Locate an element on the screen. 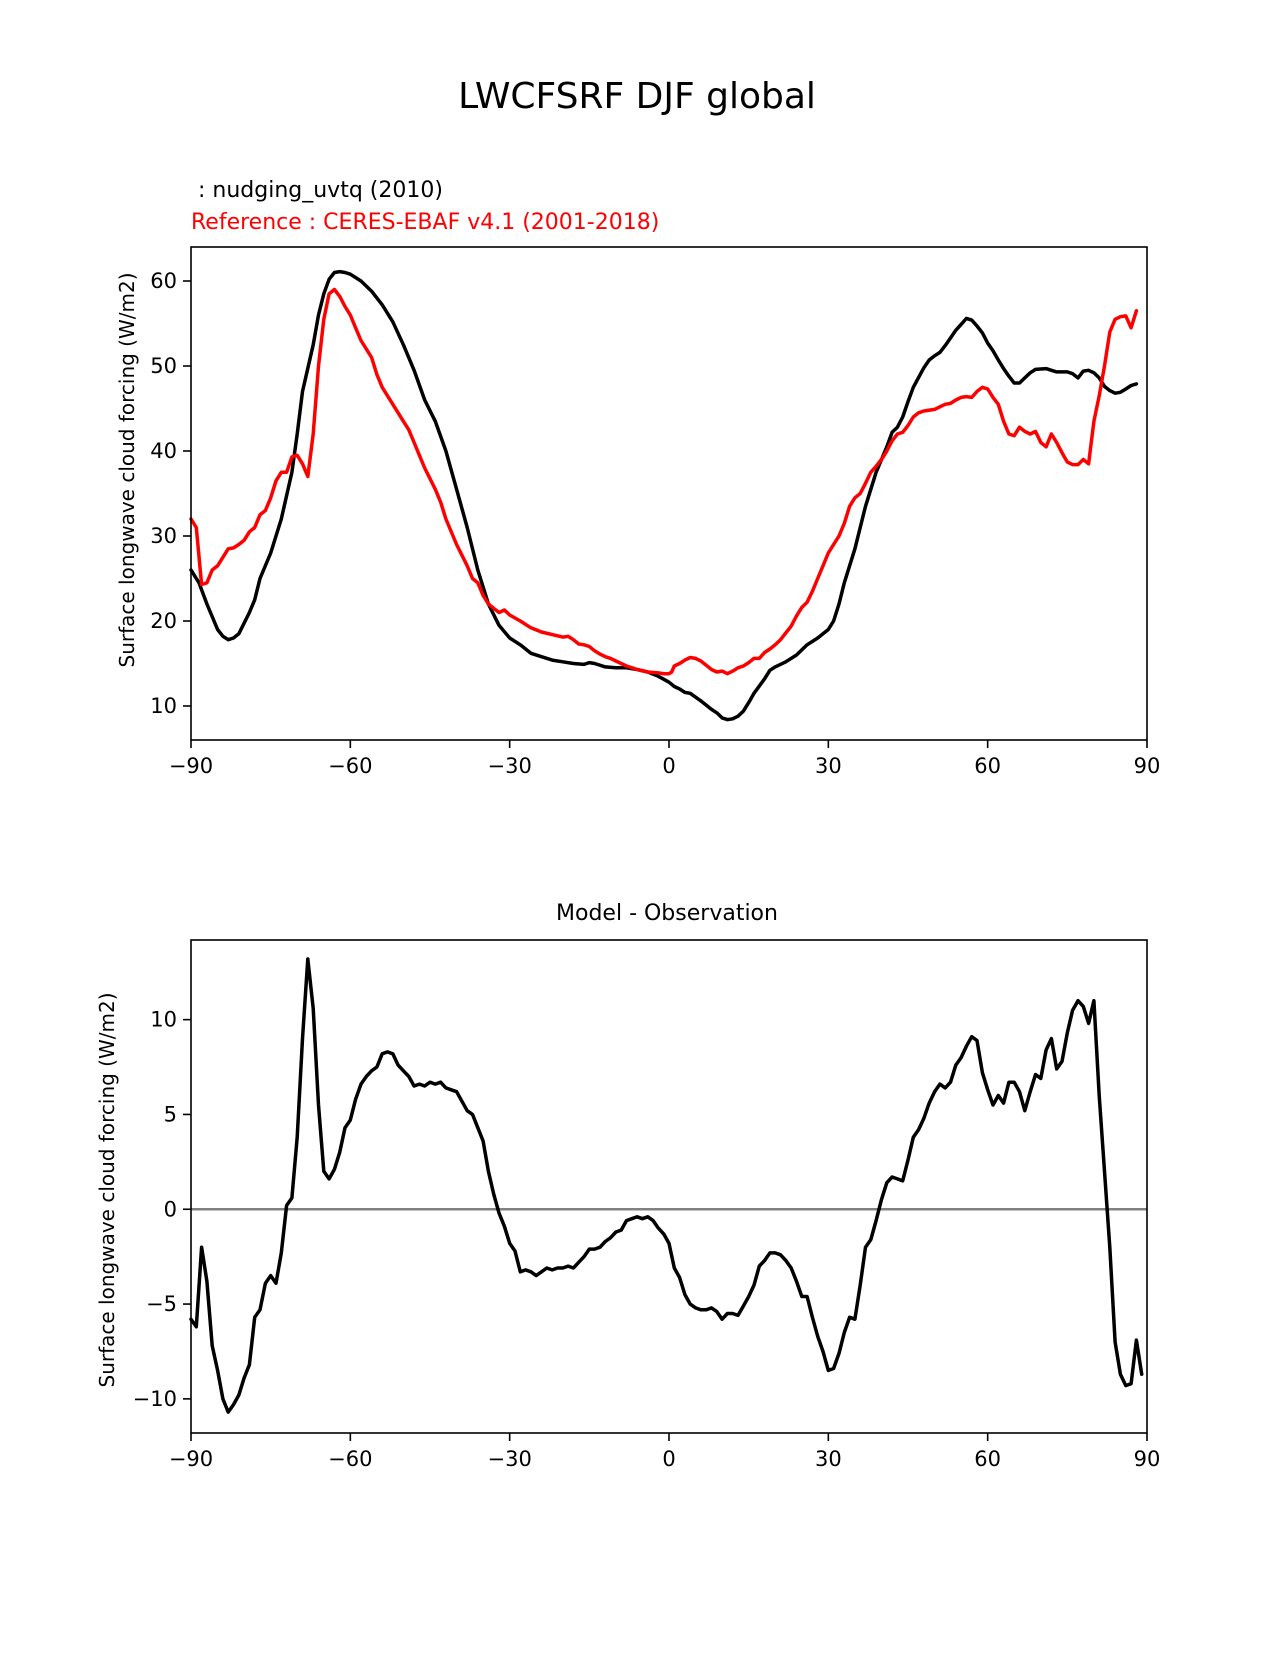  bottom-ytick-label: −10 is located at coordinates (155, 1399).